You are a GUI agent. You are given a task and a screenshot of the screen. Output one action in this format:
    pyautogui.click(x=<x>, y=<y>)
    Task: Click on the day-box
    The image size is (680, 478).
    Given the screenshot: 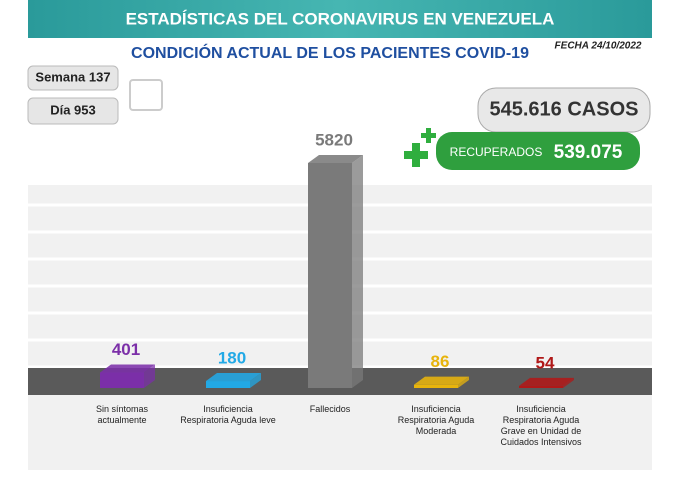 What is the action you would take?
    pyautogui.click(x=73, y=111)
    